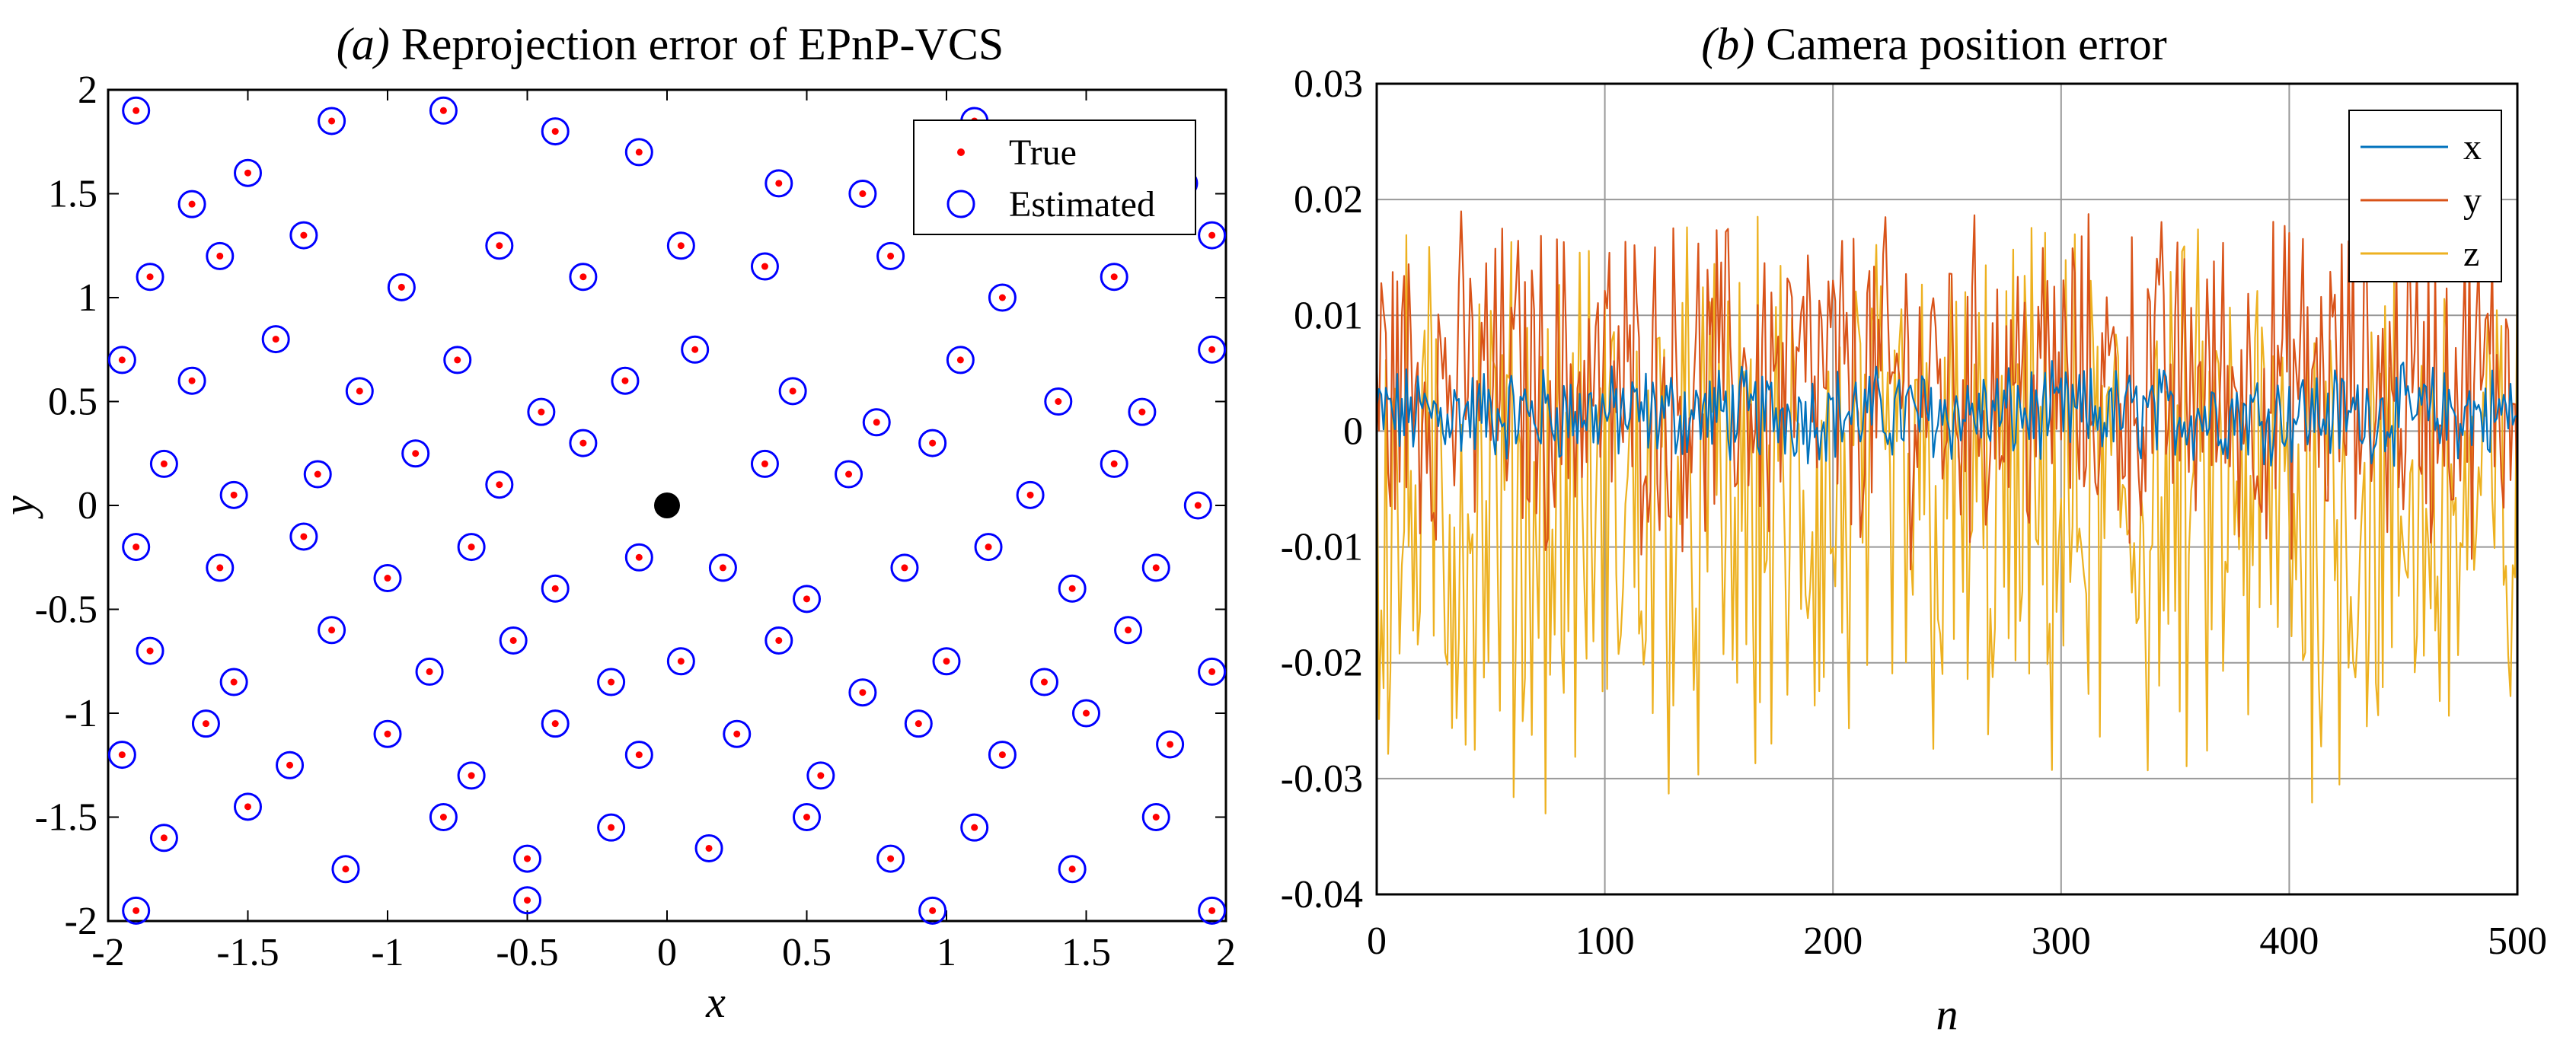  Describe the element at coordinates (1833, 941) in the screenshot. I see `line-x-tick-label: 200` at that location.